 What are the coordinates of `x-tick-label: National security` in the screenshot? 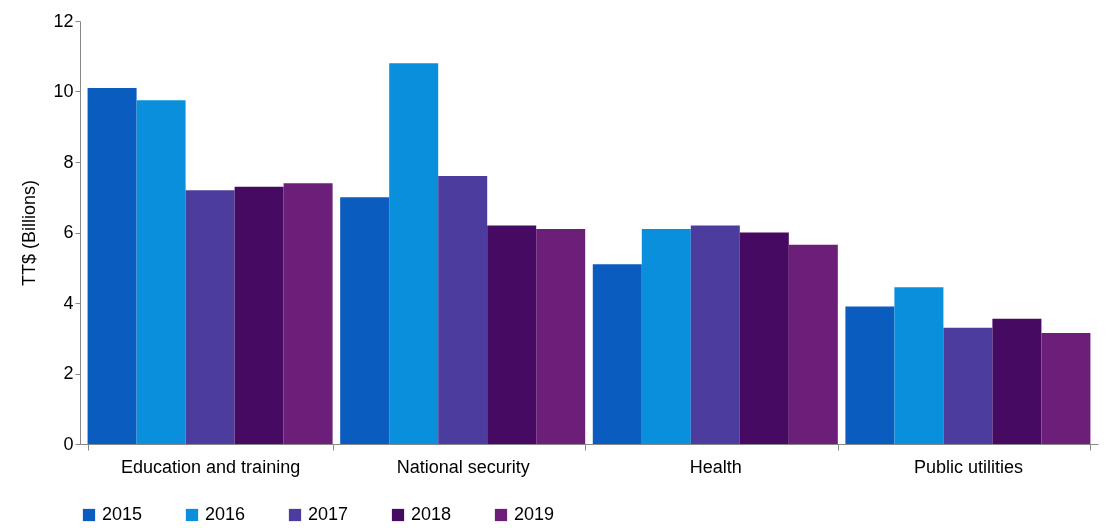 It's located at (463, 466).